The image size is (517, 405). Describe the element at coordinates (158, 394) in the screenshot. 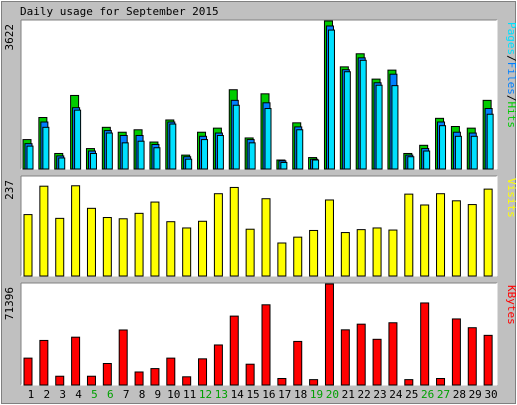

I see `x-tick-label-day-9: 9` at that location.